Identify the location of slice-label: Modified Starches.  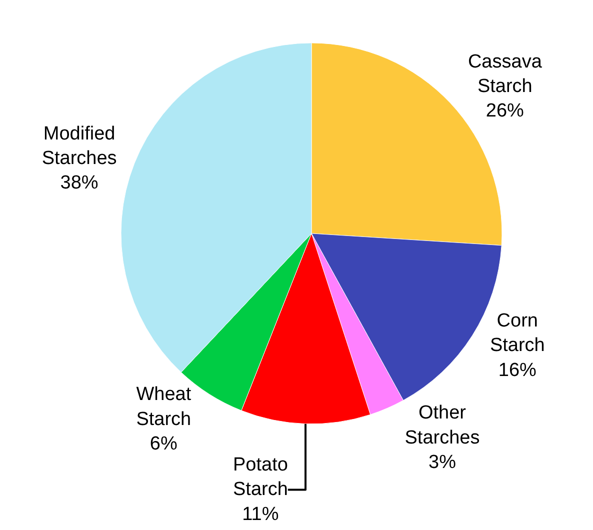
(79, 146).